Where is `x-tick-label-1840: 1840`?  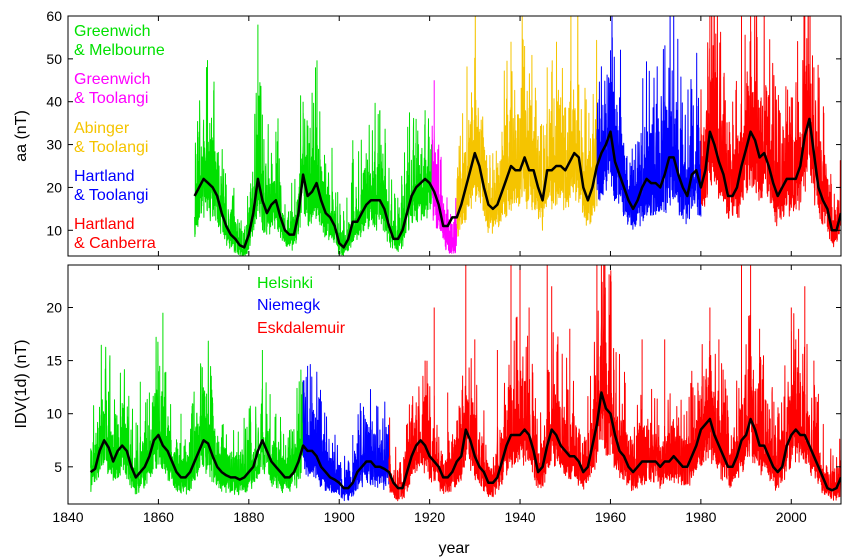 x-tick-label-1840: 1840 is located at coordinates (67, 517).